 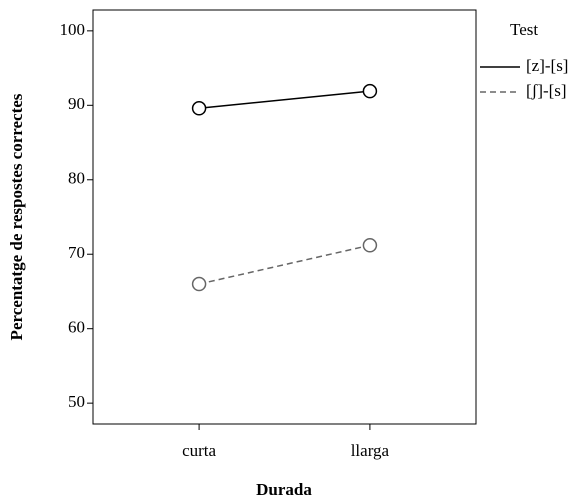 I want to click on x-tick-label: curta, so click(x=199, y=450).